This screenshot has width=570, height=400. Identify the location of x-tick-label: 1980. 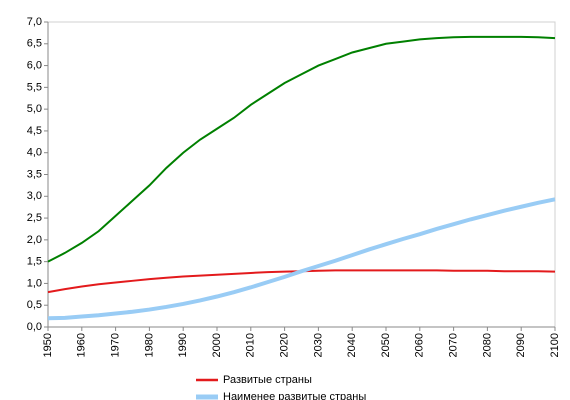
(149, 345).